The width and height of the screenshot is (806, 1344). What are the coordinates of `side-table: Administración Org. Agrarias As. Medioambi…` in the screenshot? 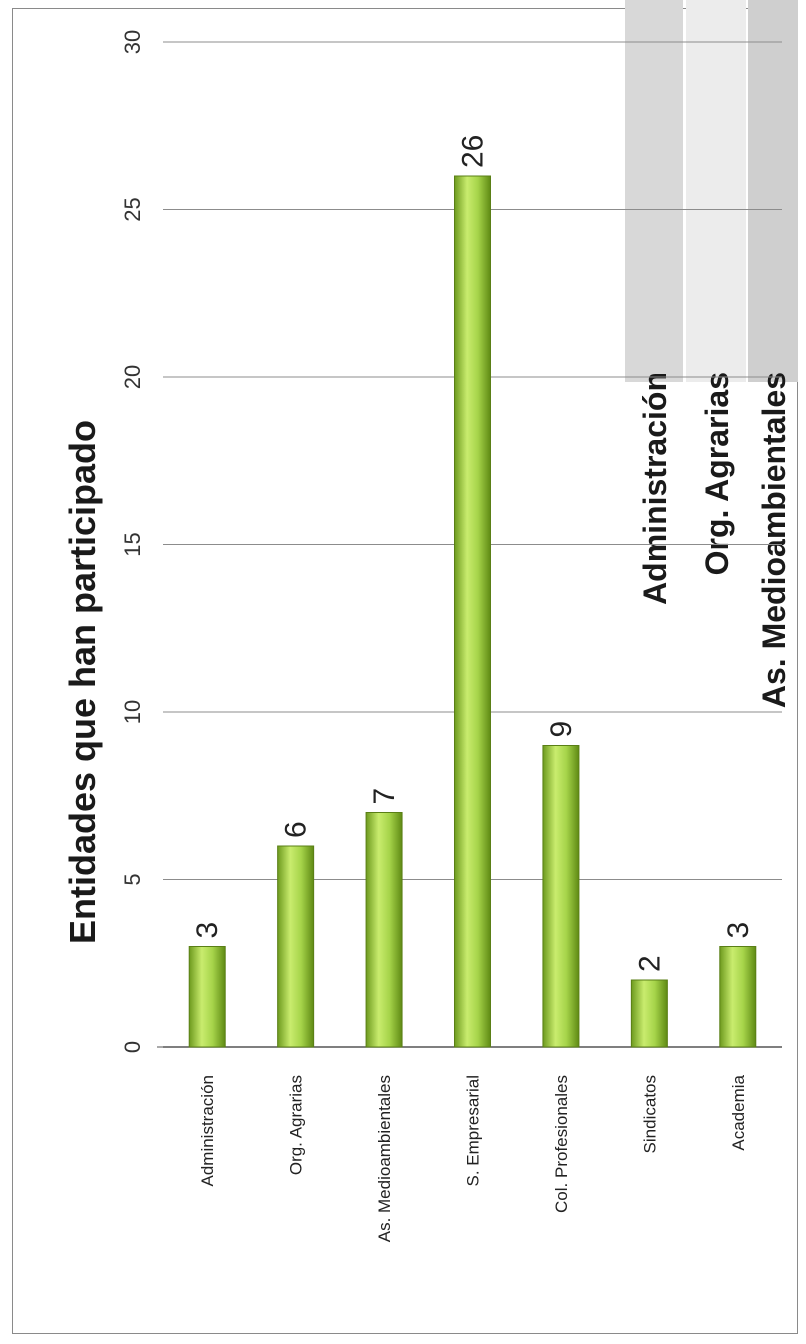 It's located at (711, 354).